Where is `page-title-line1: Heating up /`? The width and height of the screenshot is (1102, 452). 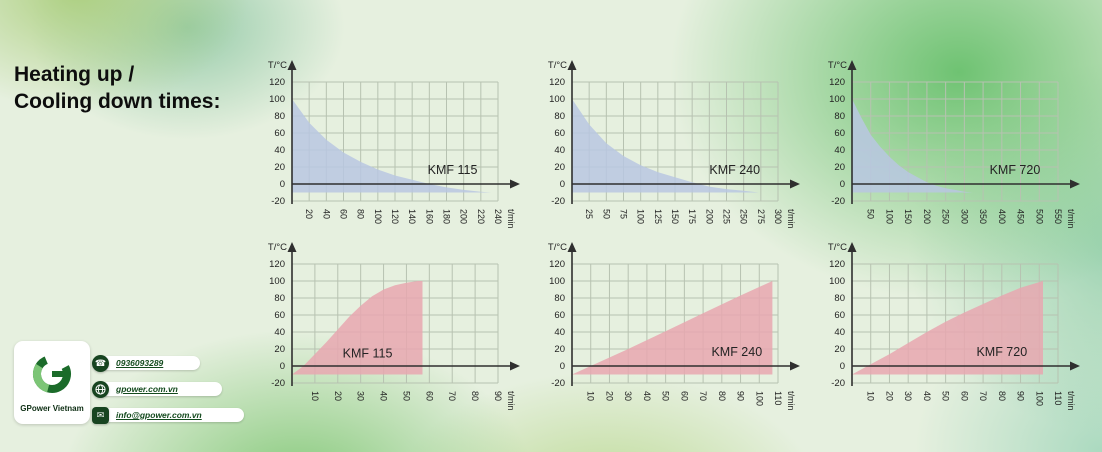 page-title-line1: Heating up / is located at coordinates (74, 74).